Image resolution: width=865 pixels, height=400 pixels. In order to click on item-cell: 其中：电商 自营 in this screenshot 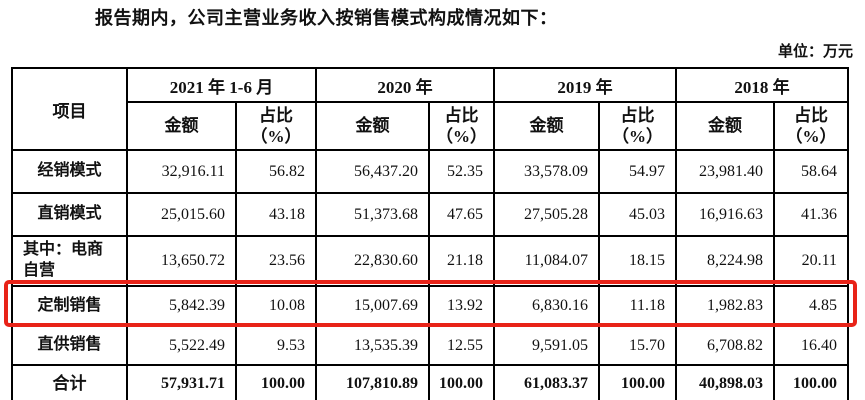, I will do `click(69, 261)`.